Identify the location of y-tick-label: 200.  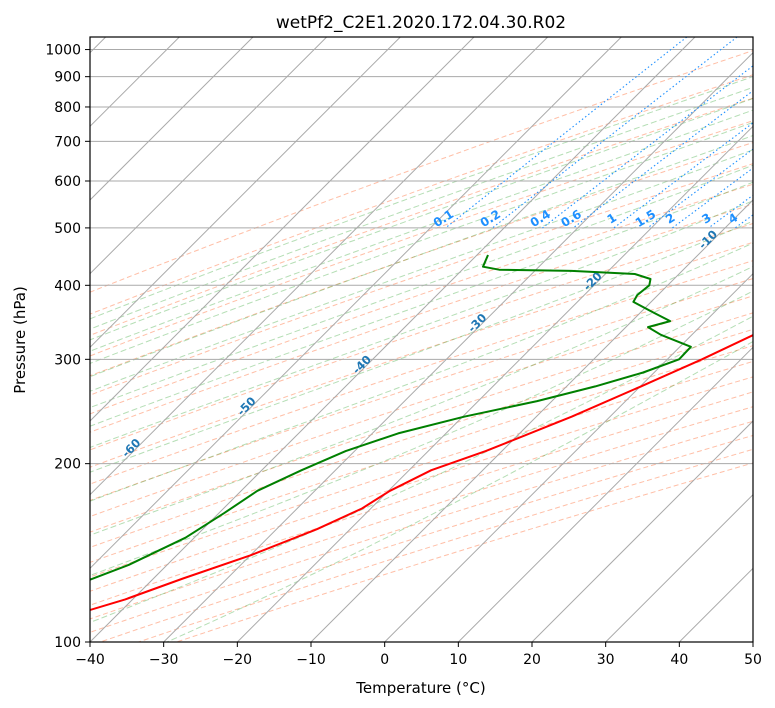
(67, 465).